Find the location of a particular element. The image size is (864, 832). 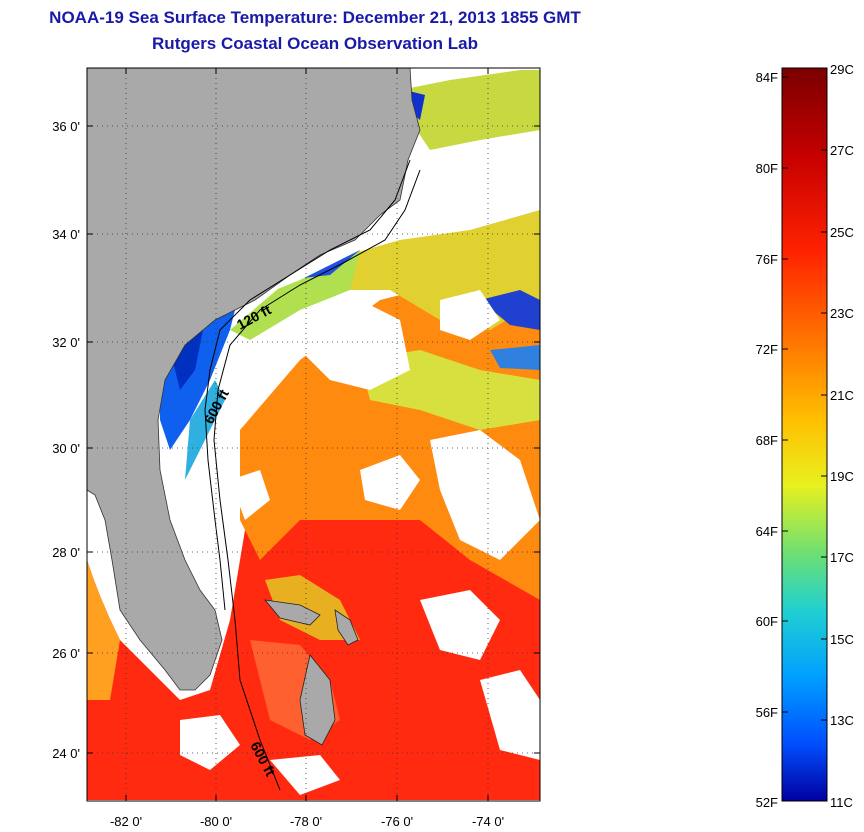

lat-label: 30 0' is located at coordinates (66, 448).